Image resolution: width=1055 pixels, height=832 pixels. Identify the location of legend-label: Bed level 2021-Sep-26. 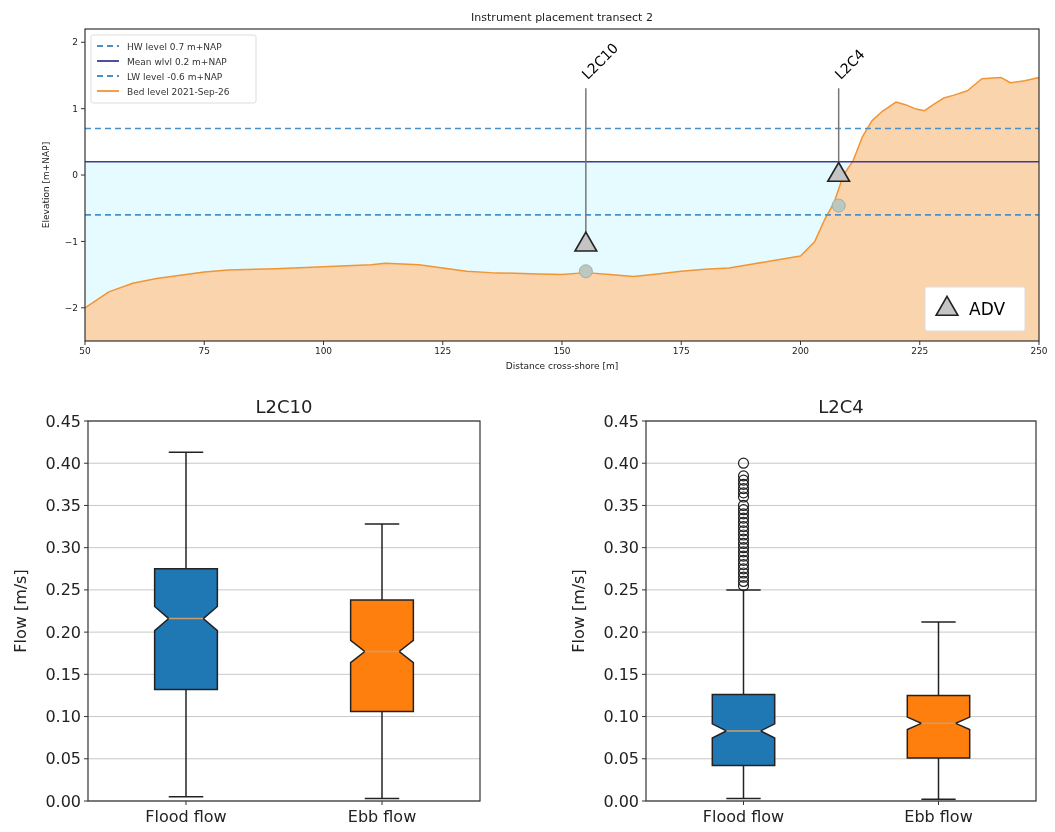
(178, 91).